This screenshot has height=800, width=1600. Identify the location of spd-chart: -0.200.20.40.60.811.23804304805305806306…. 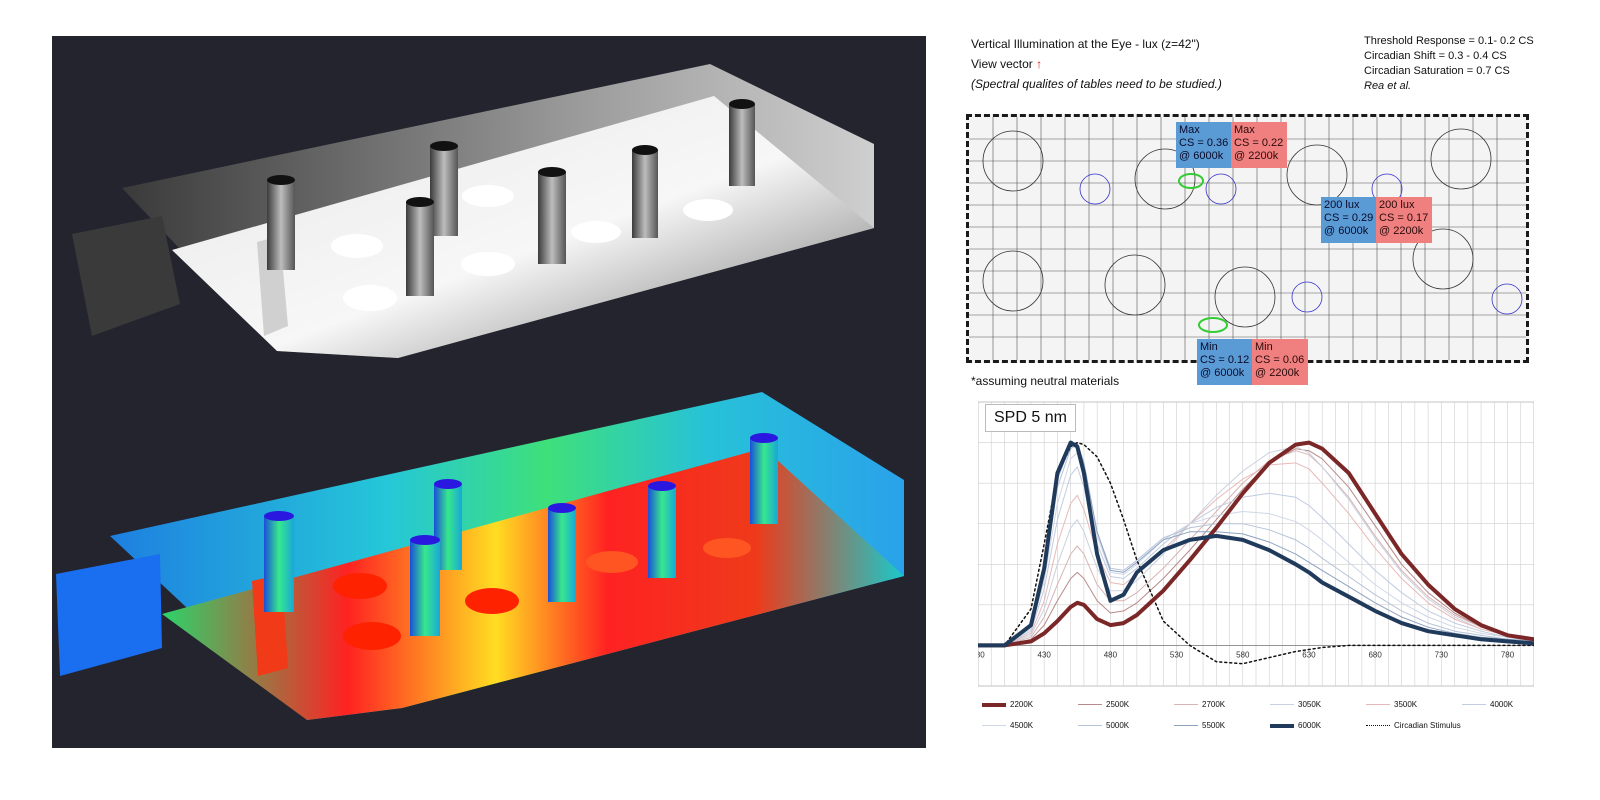
(1256, 544).